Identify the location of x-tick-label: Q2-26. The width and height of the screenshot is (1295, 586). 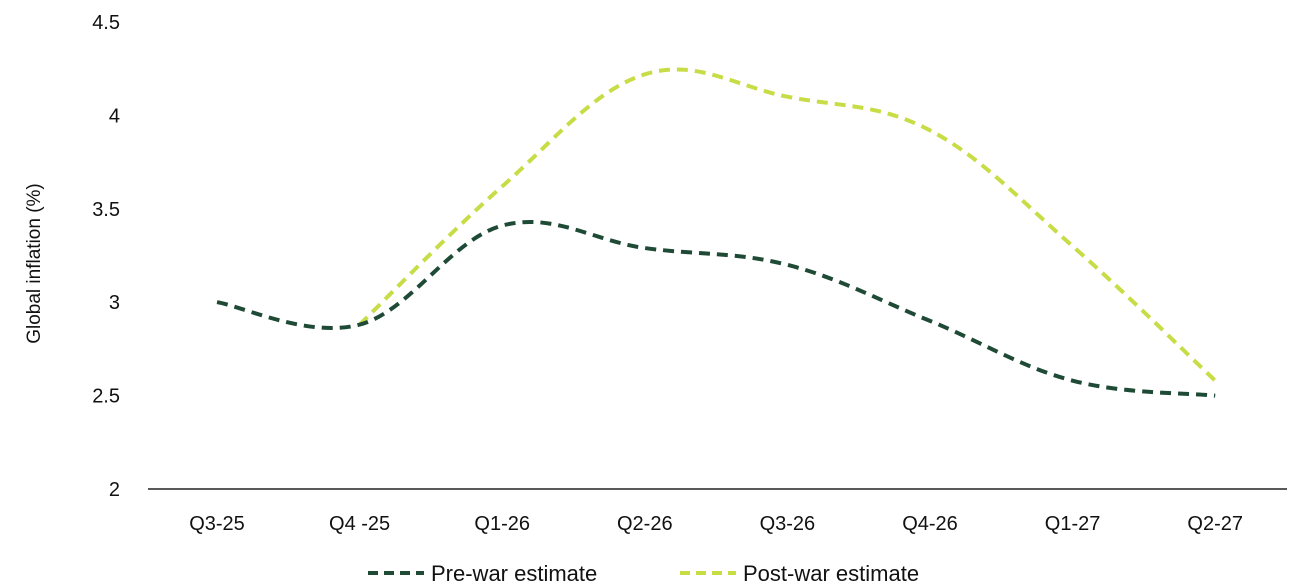
(645, 524).